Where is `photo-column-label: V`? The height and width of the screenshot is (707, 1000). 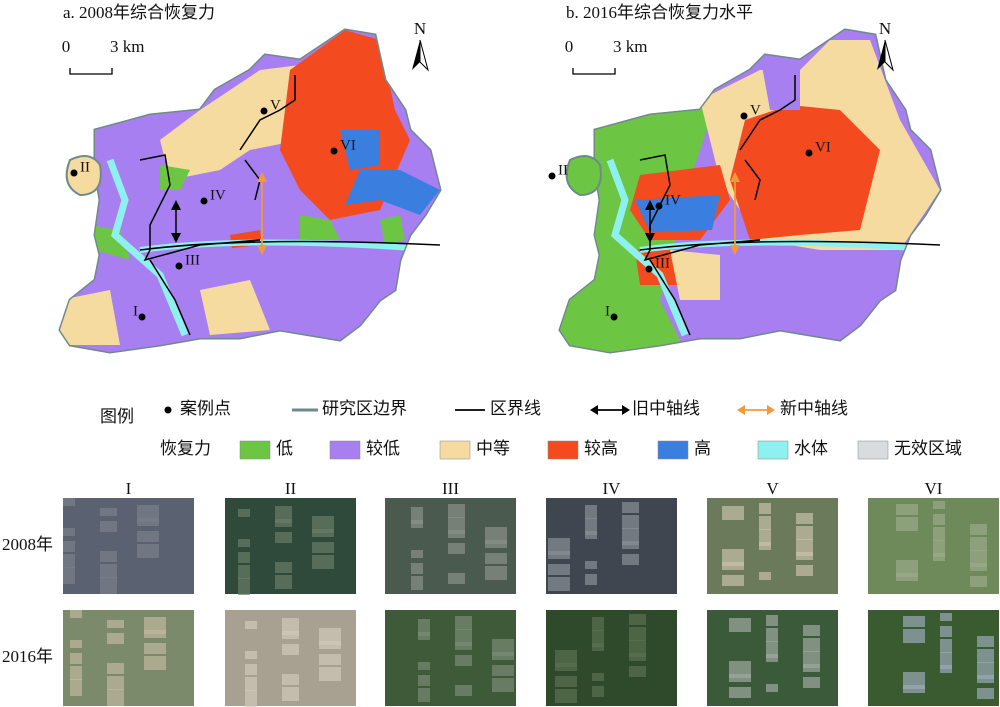
photo-column-label: V is located at coordinates (772, 488).